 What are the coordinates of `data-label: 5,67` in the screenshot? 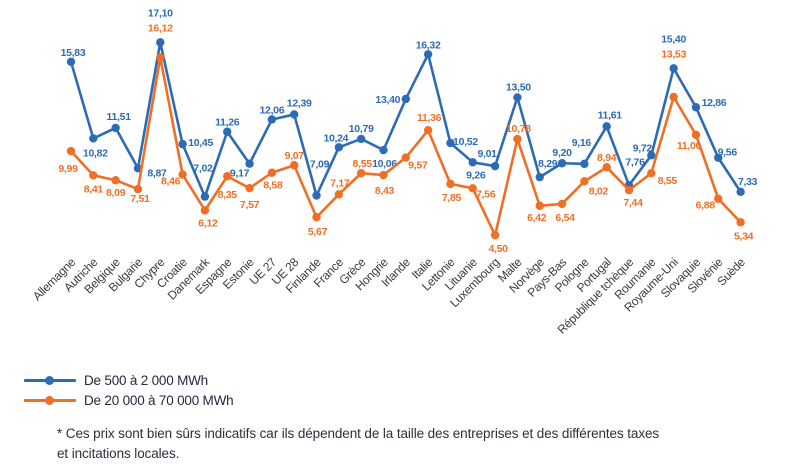 It's located at (318, 232).